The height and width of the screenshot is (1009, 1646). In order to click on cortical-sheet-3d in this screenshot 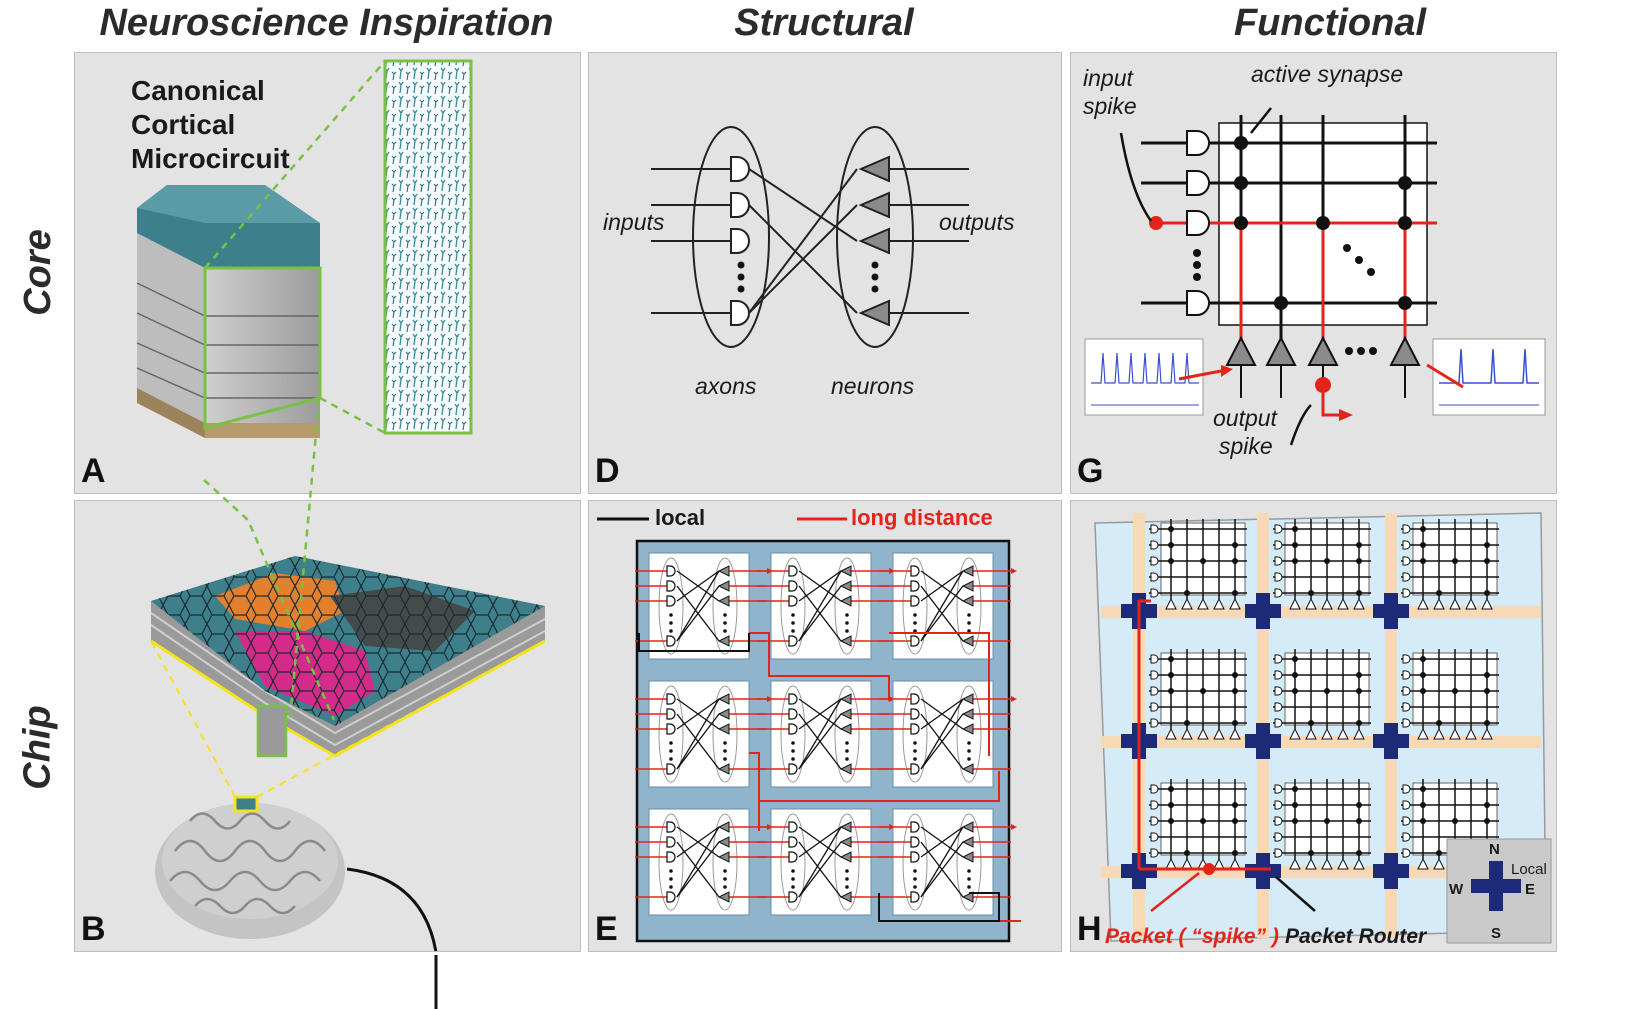, I will do `click(348, 657)`.